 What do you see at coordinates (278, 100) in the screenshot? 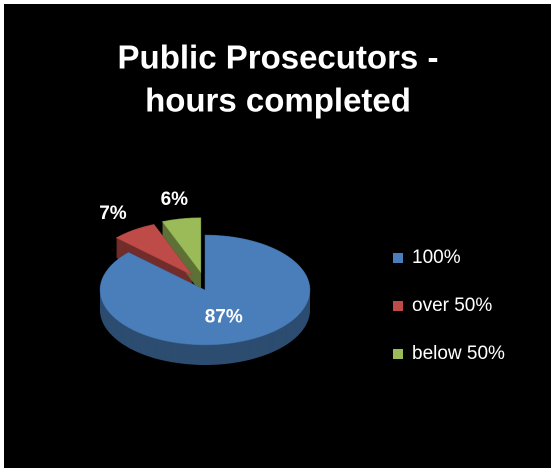
I see `chart-title: hours completed` at bounding box center [278, 100].